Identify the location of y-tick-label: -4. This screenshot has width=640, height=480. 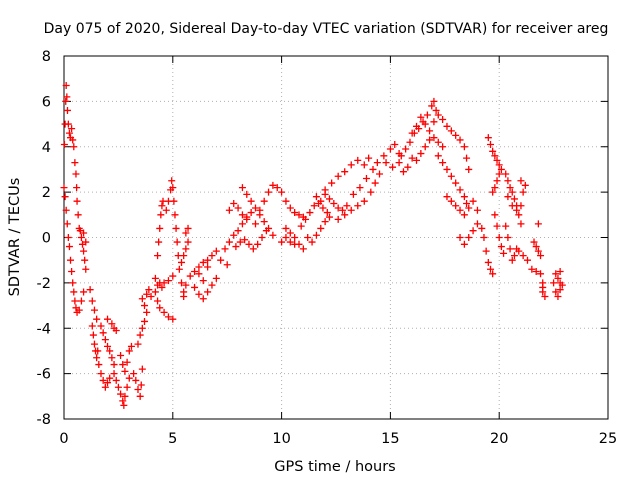
(44, 329).